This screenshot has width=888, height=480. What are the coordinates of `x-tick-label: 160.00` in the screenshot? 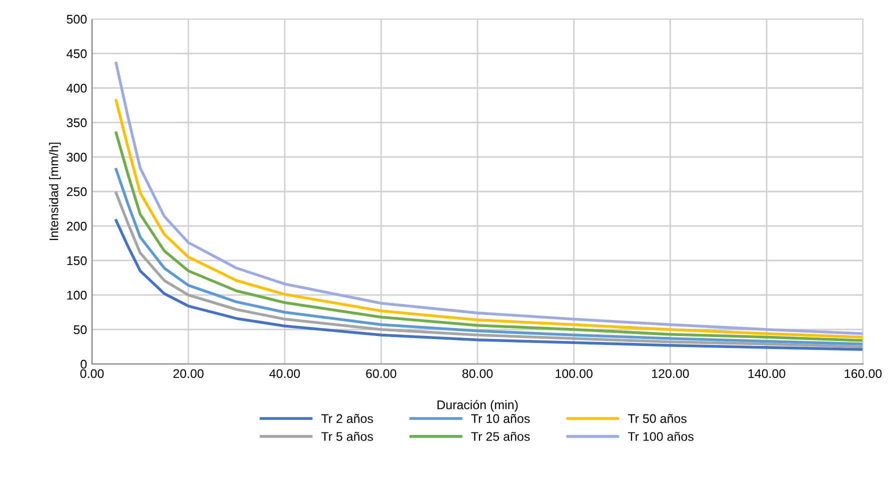 It's located at (863, 373).